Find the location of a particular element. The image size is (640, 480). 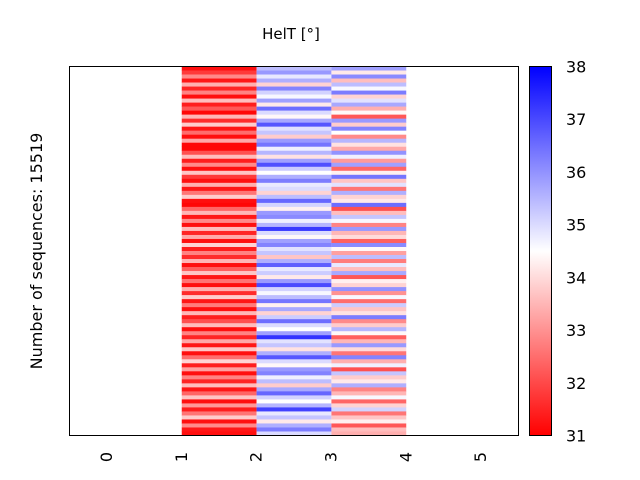

colorbar-tick-label: 31 is located at coordinates (576, 436).